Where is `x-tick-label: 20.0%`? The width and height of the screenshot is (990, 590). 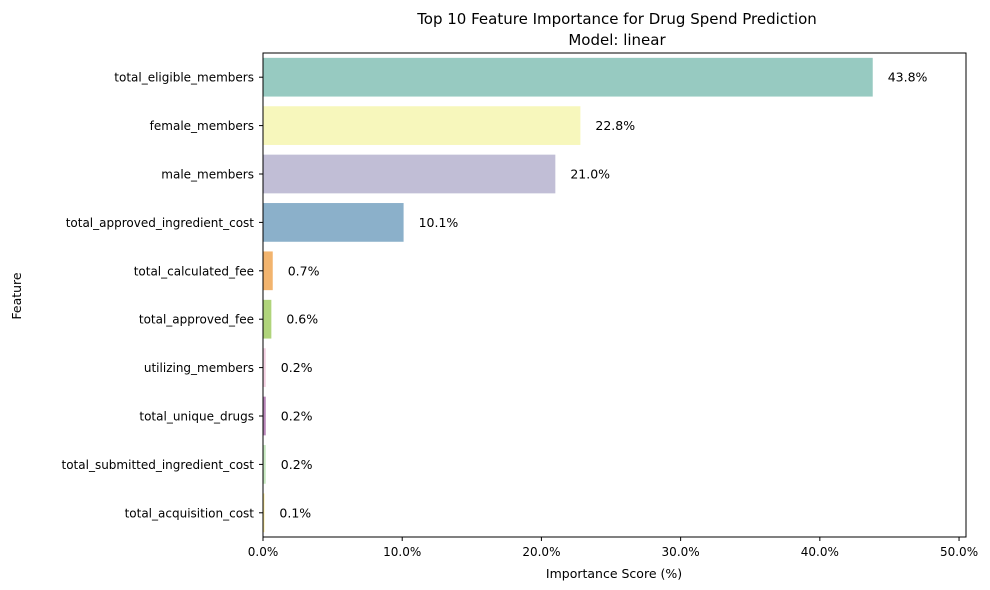
x-tick-label: 20.0% is located at coordinates (541, 552).